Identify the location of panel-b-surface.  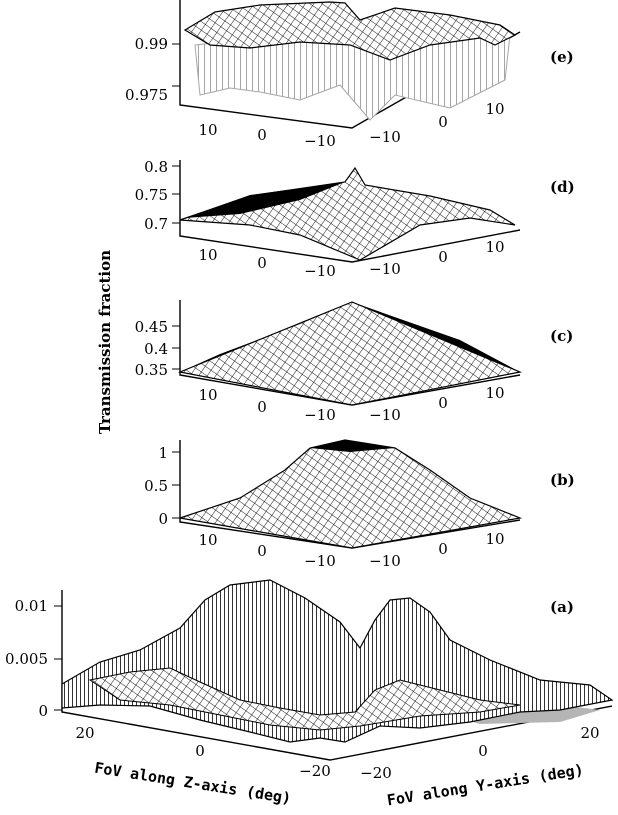
(351, 494).